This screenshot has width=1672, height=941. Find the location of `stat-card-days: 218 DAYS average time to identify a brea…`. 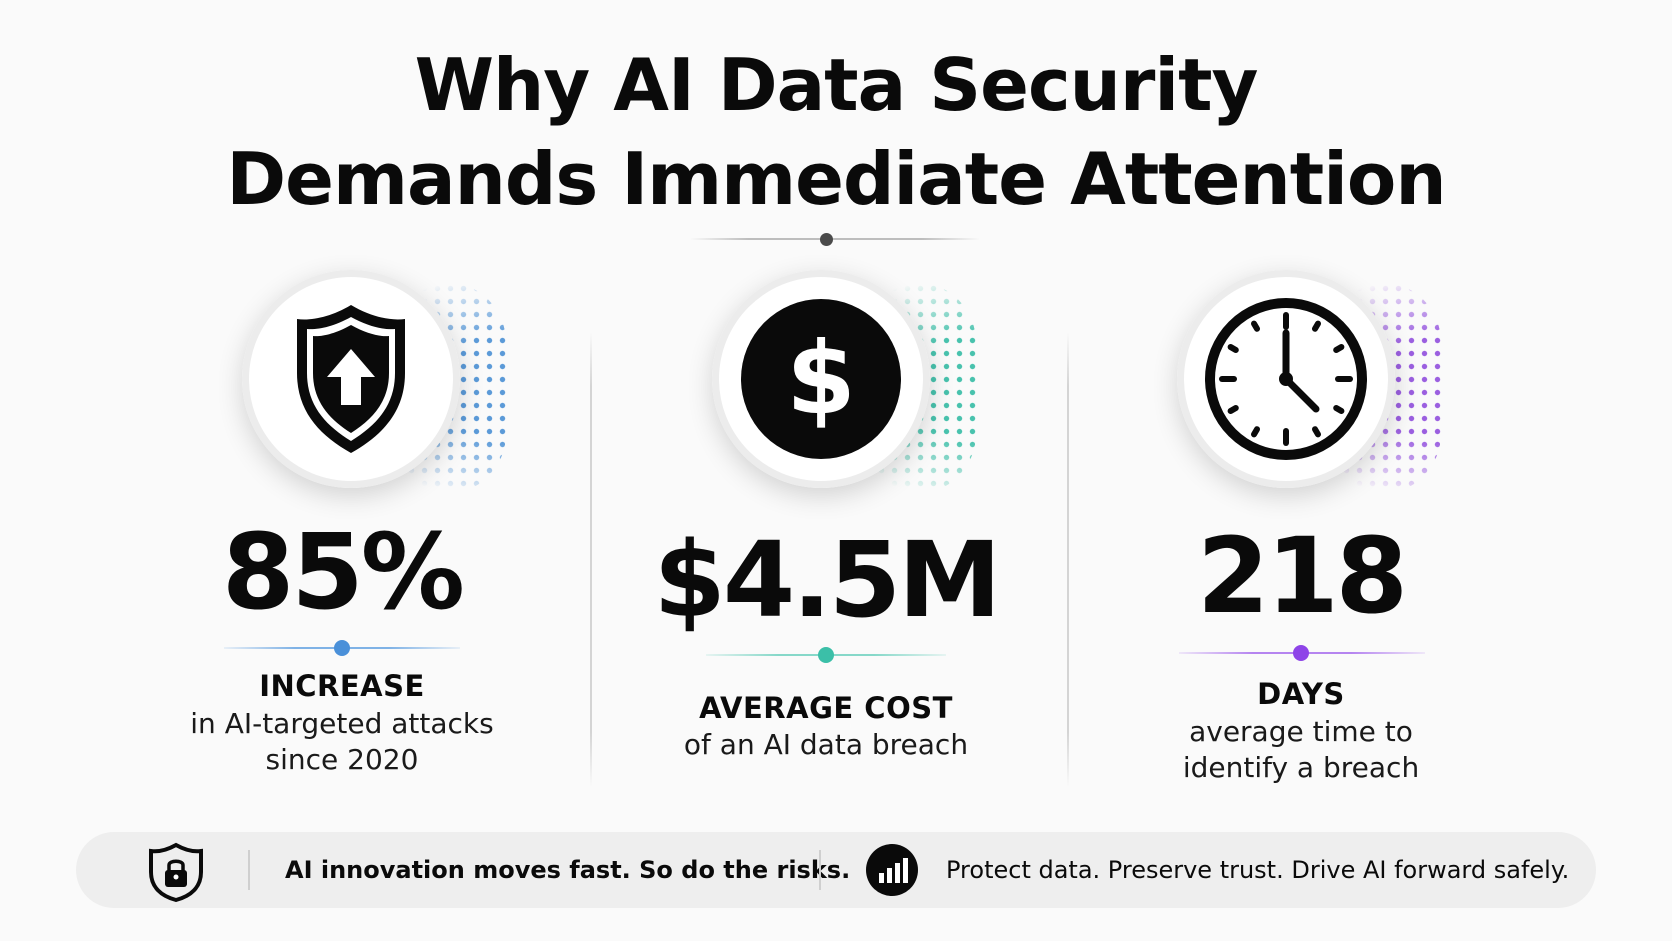

stat-card-days: 218 DAYS average time to identify a brea… is located at coordinates (1301, 530).